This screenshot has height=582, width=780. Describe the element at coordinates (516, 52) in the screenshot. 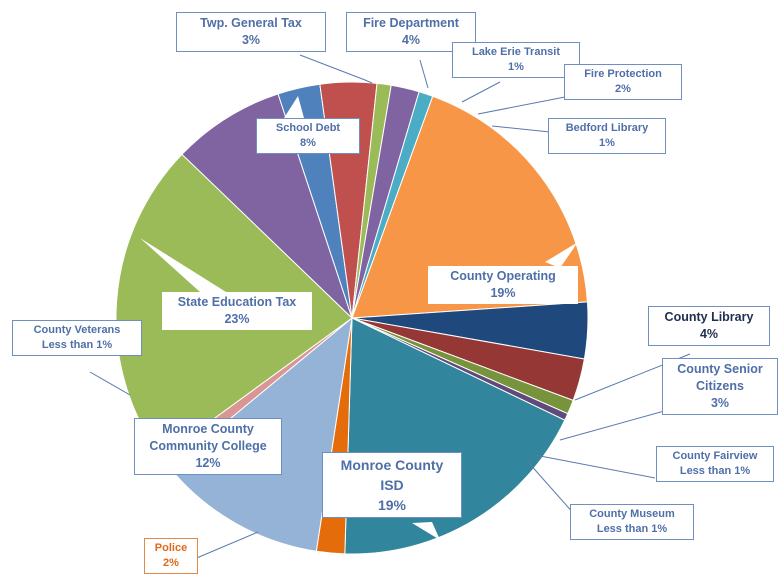

I see `label-name: Lake Erie Transit` at that location.